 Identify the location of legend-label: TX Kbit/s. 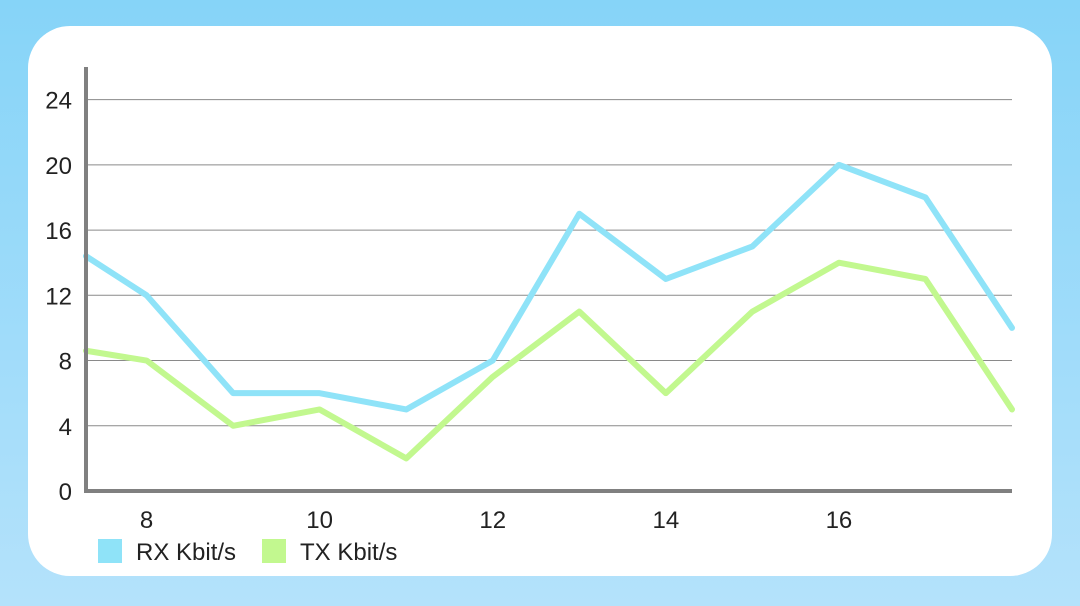
(348, 552).